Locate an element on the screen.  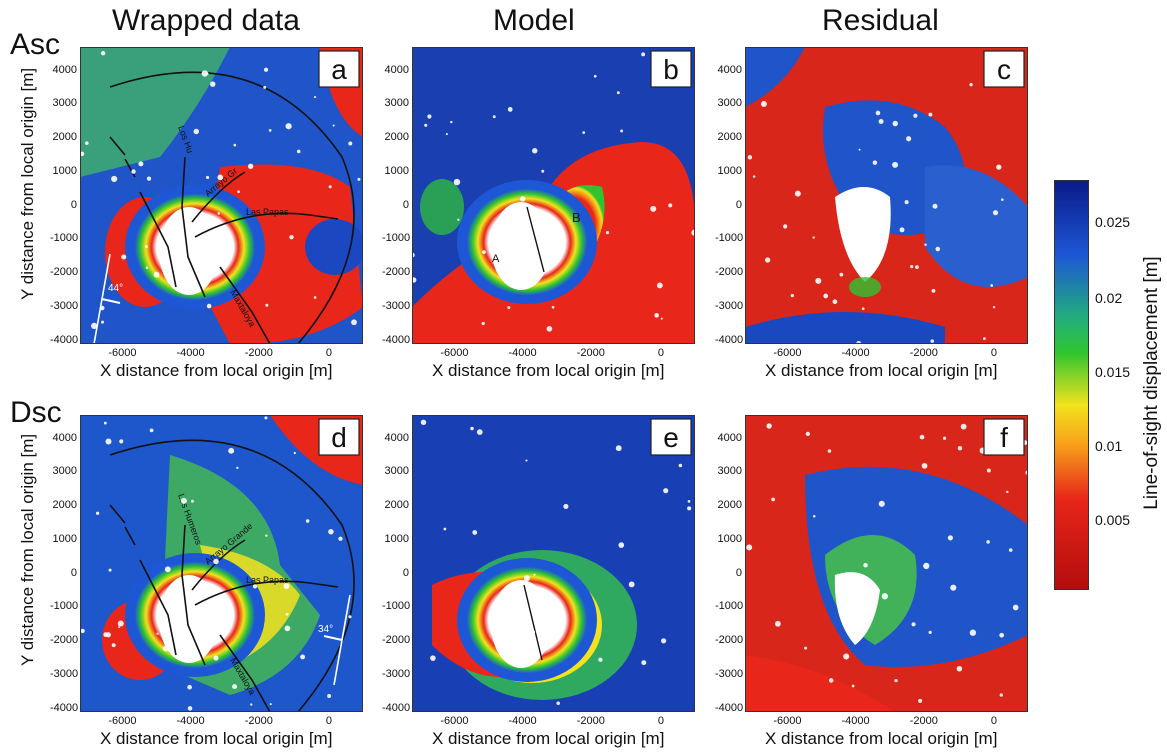
x-tick-label: -6000 is located at coordinates (454, 353).